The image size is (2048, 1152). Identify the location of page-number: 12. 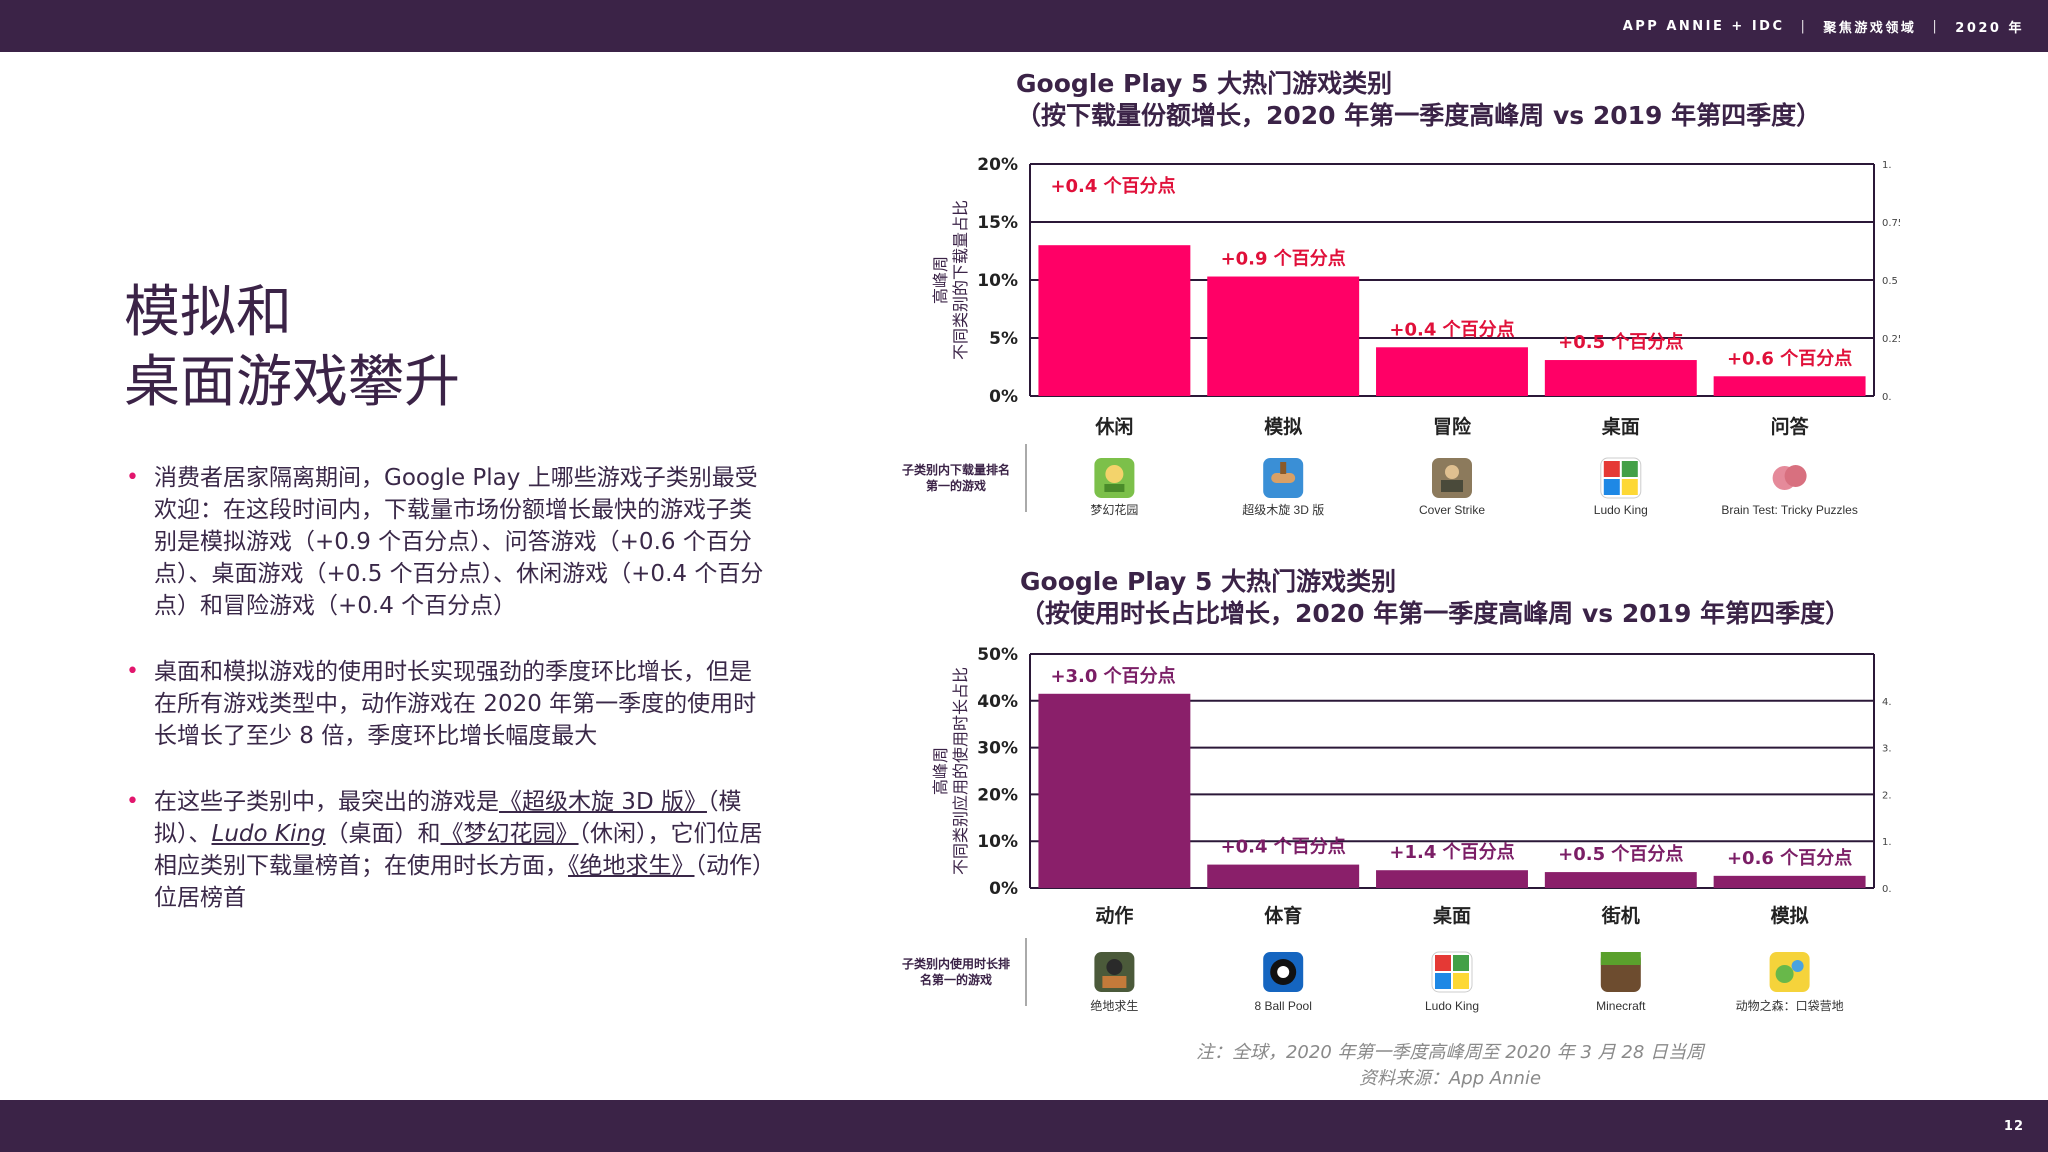
(2013, 1126).